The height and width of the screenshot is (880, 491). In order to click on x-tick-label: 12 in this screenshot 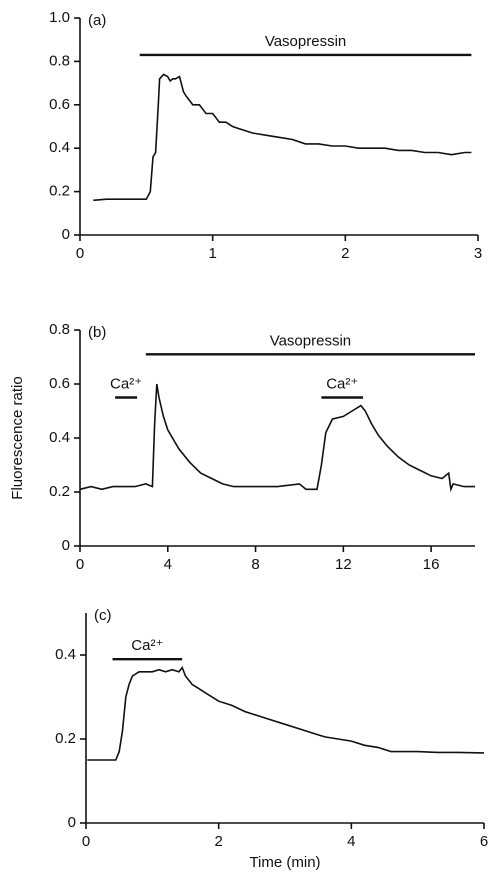, I will do `click(343, 564)`.